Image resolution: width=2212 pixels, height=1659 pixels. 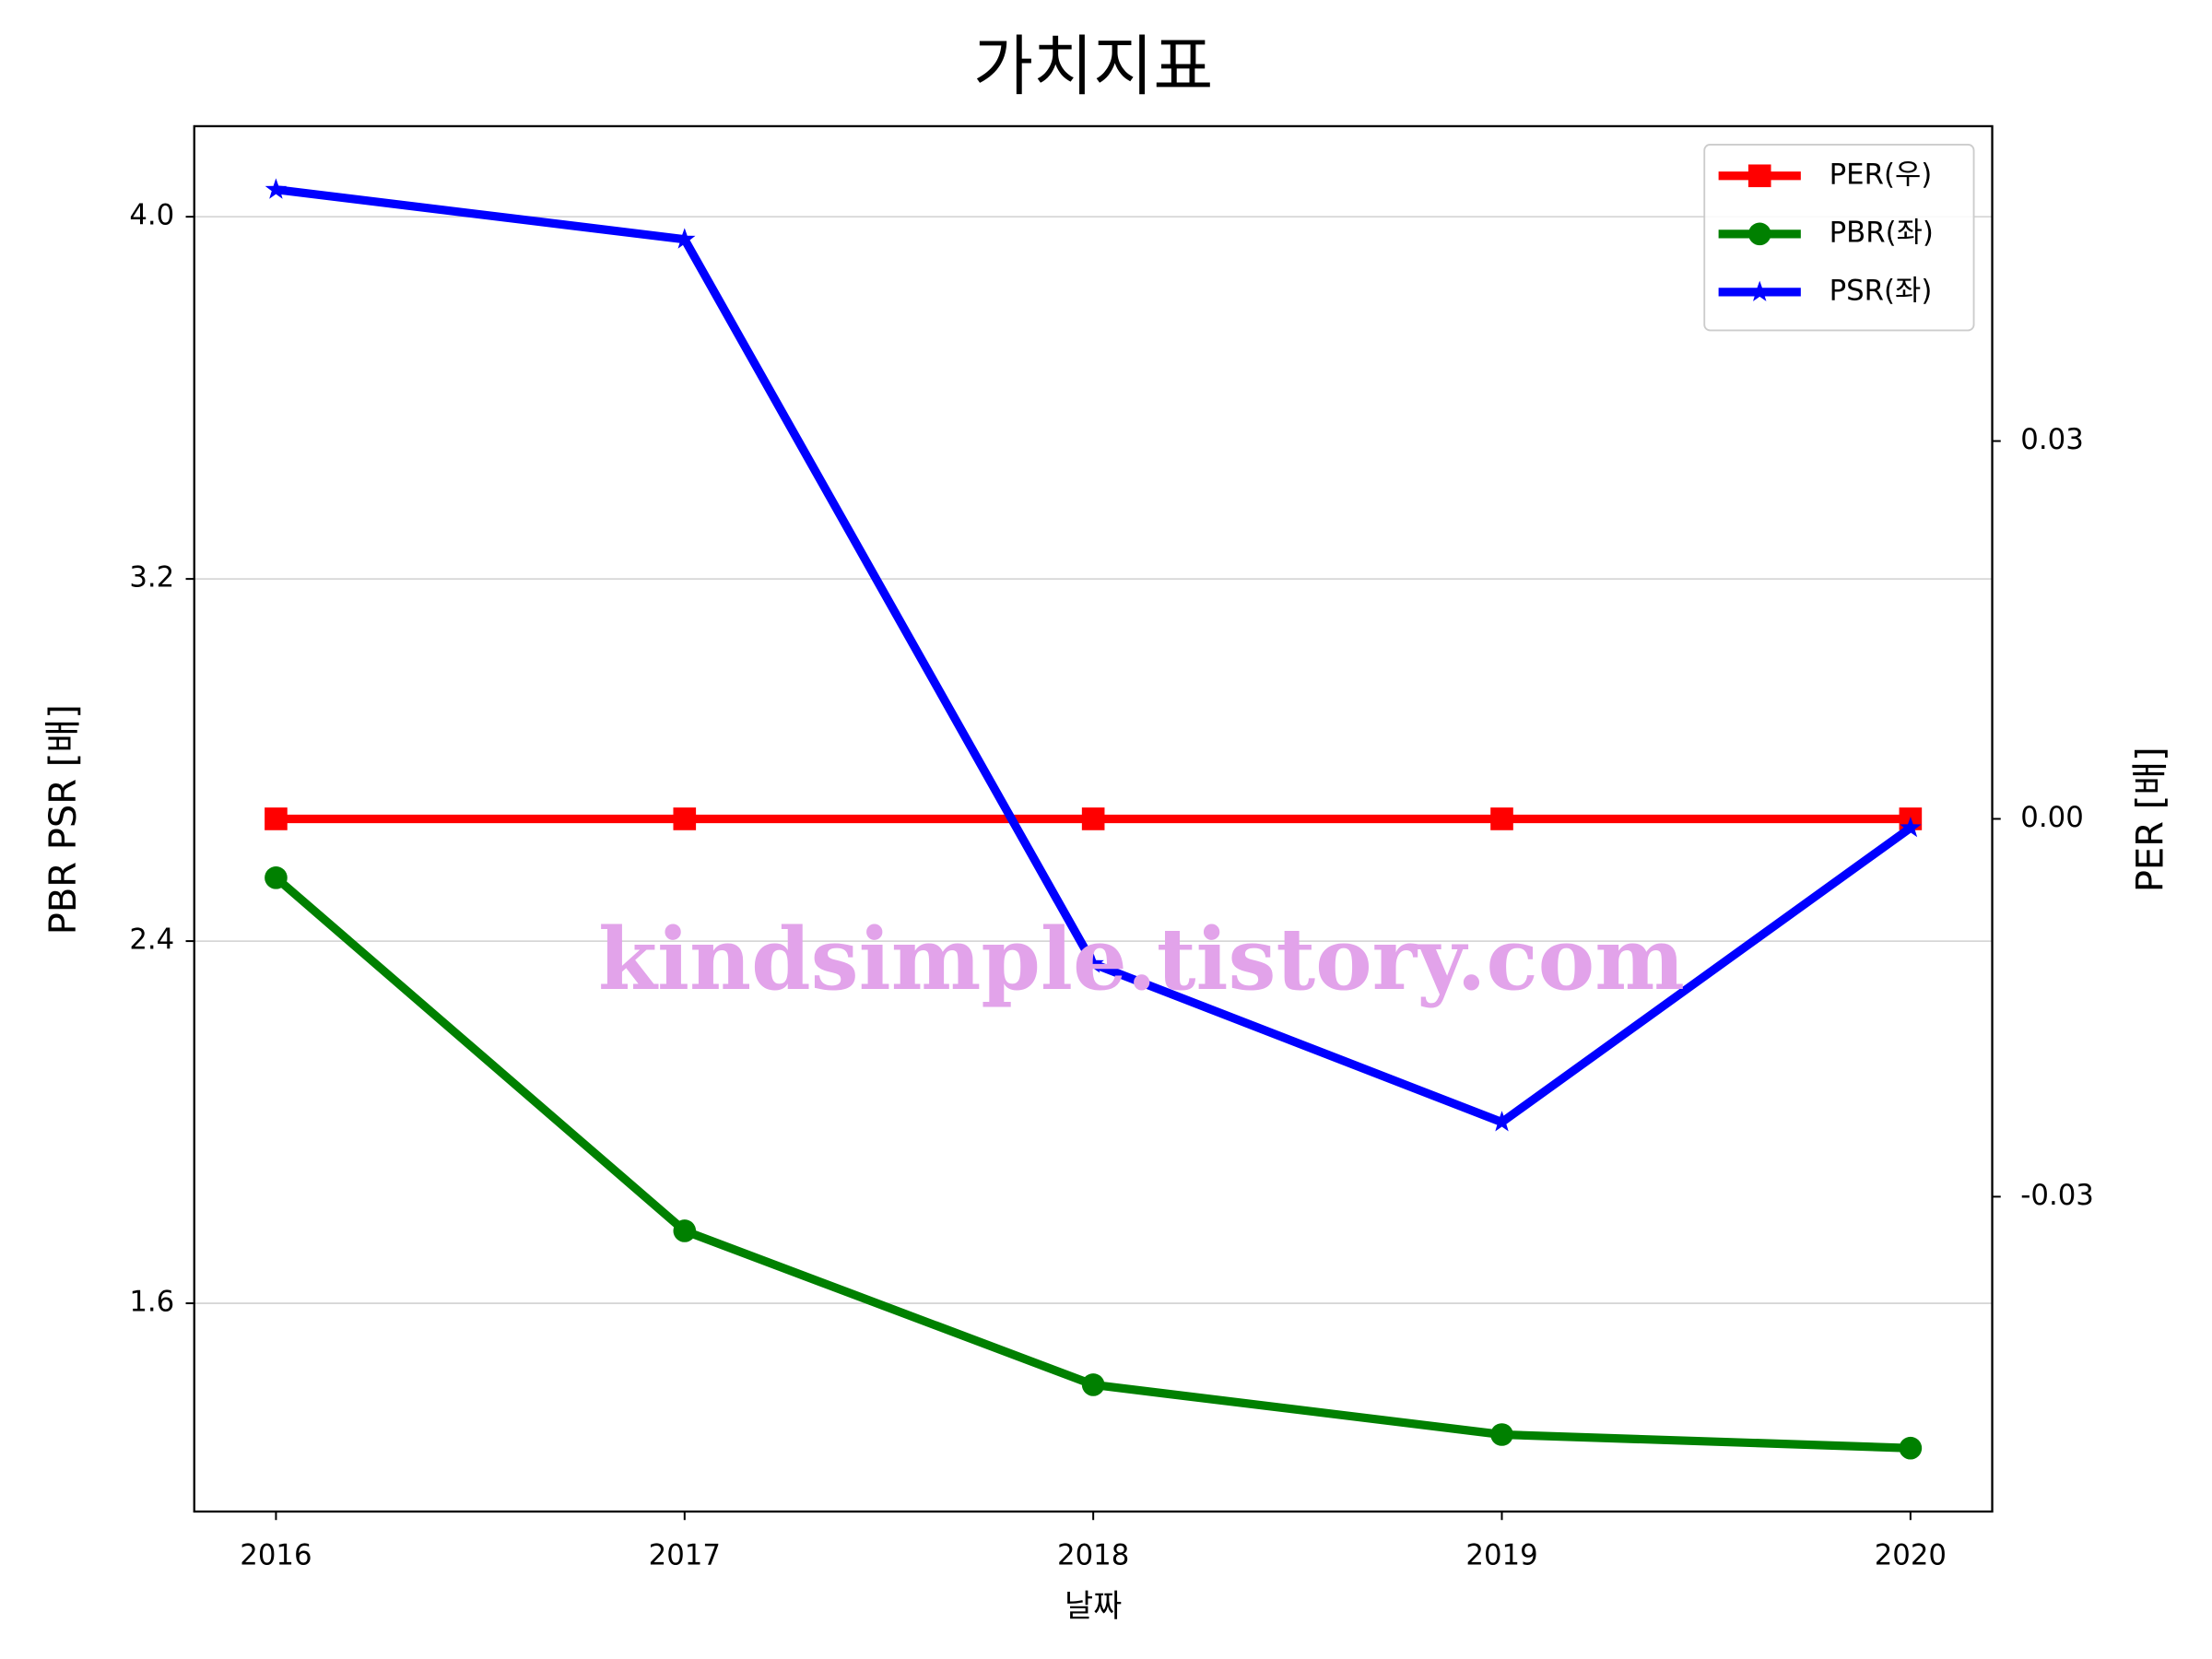 I want to click on legend-label: PBR(좌), so click(x=1882, y=232).